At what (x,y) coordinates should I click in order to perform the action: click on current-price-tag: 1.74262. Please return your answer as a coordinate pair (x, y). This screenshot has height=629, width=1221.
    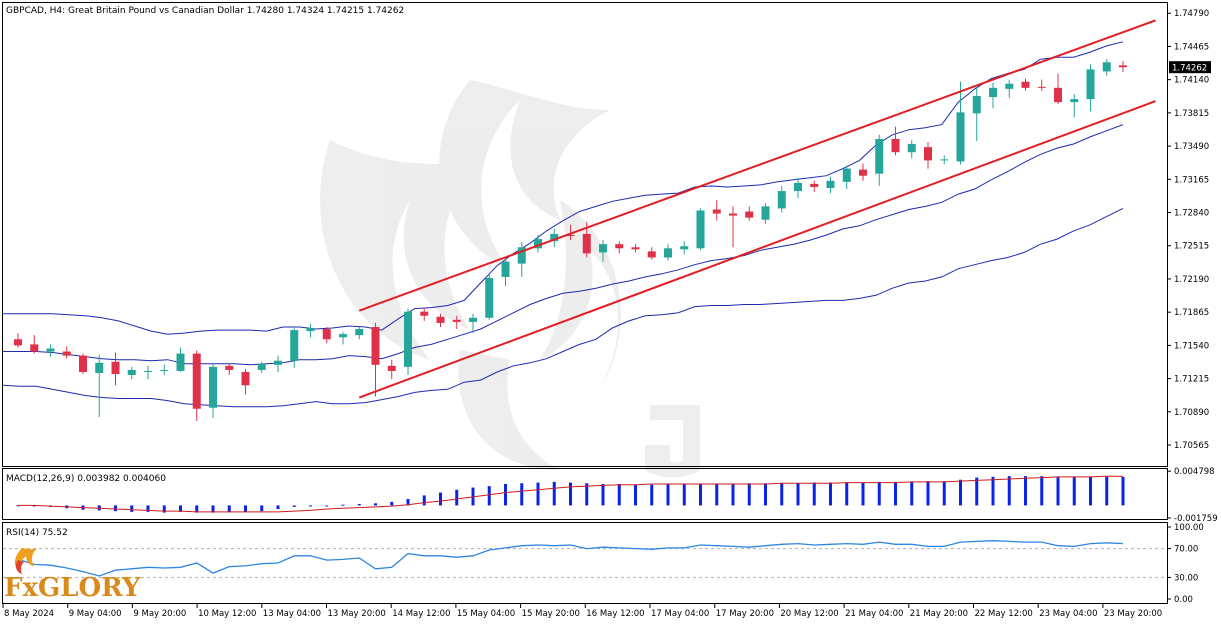
    Looking at the image, I should click on (1190, 67).